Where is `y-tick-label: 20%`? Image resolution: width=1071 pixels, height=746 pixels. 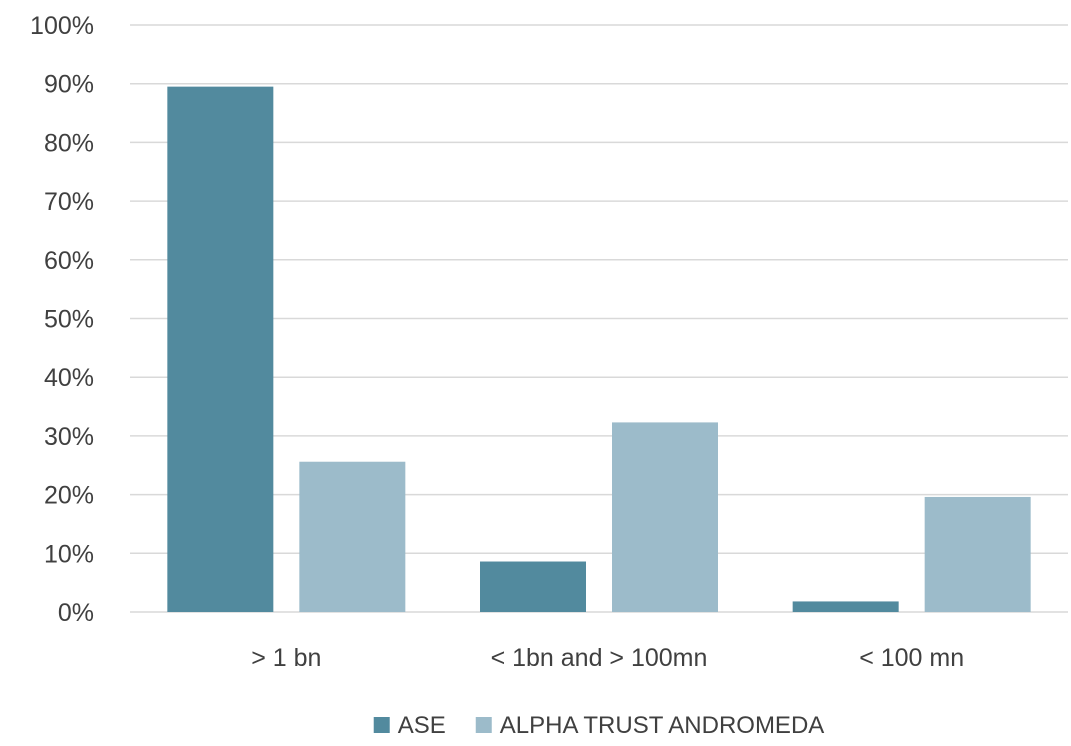 y-tick-label: 20% is located at coordinates (69, 496).